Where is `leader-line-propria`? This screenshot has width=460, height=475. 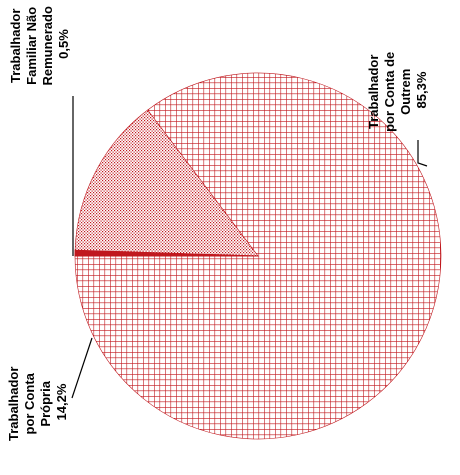 leader-line-propria is located at coordinates (82, 368).